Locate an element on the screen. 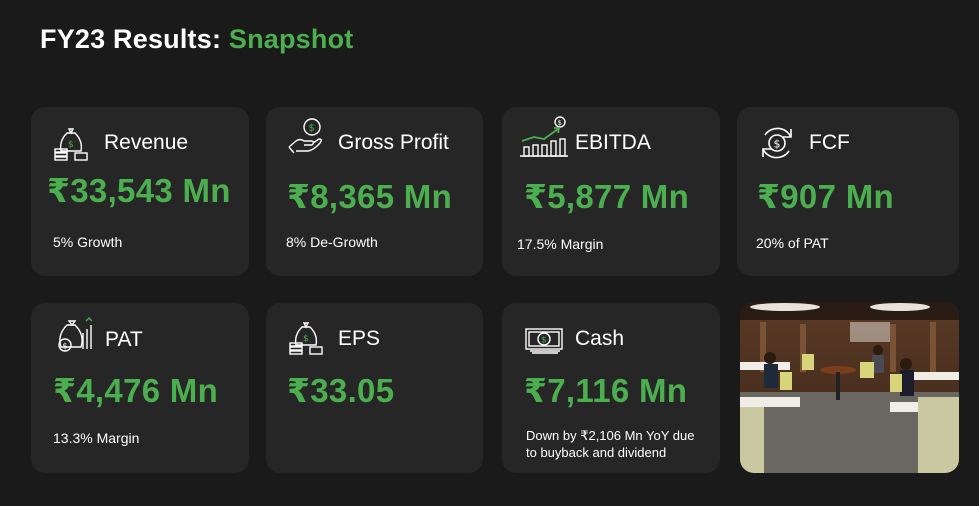  banknote-icon: $ is located at coordinates (544, 339).